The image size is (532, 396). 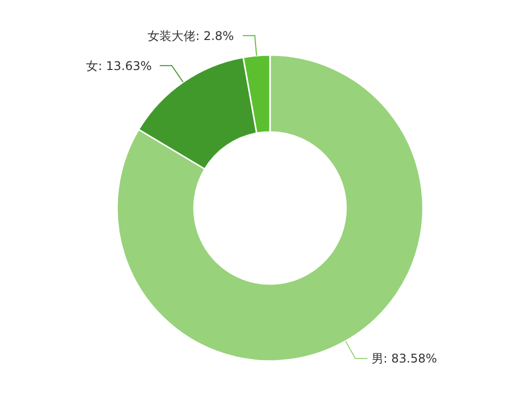 I want to click on slice-label: 男, so click(x=377, y=359).